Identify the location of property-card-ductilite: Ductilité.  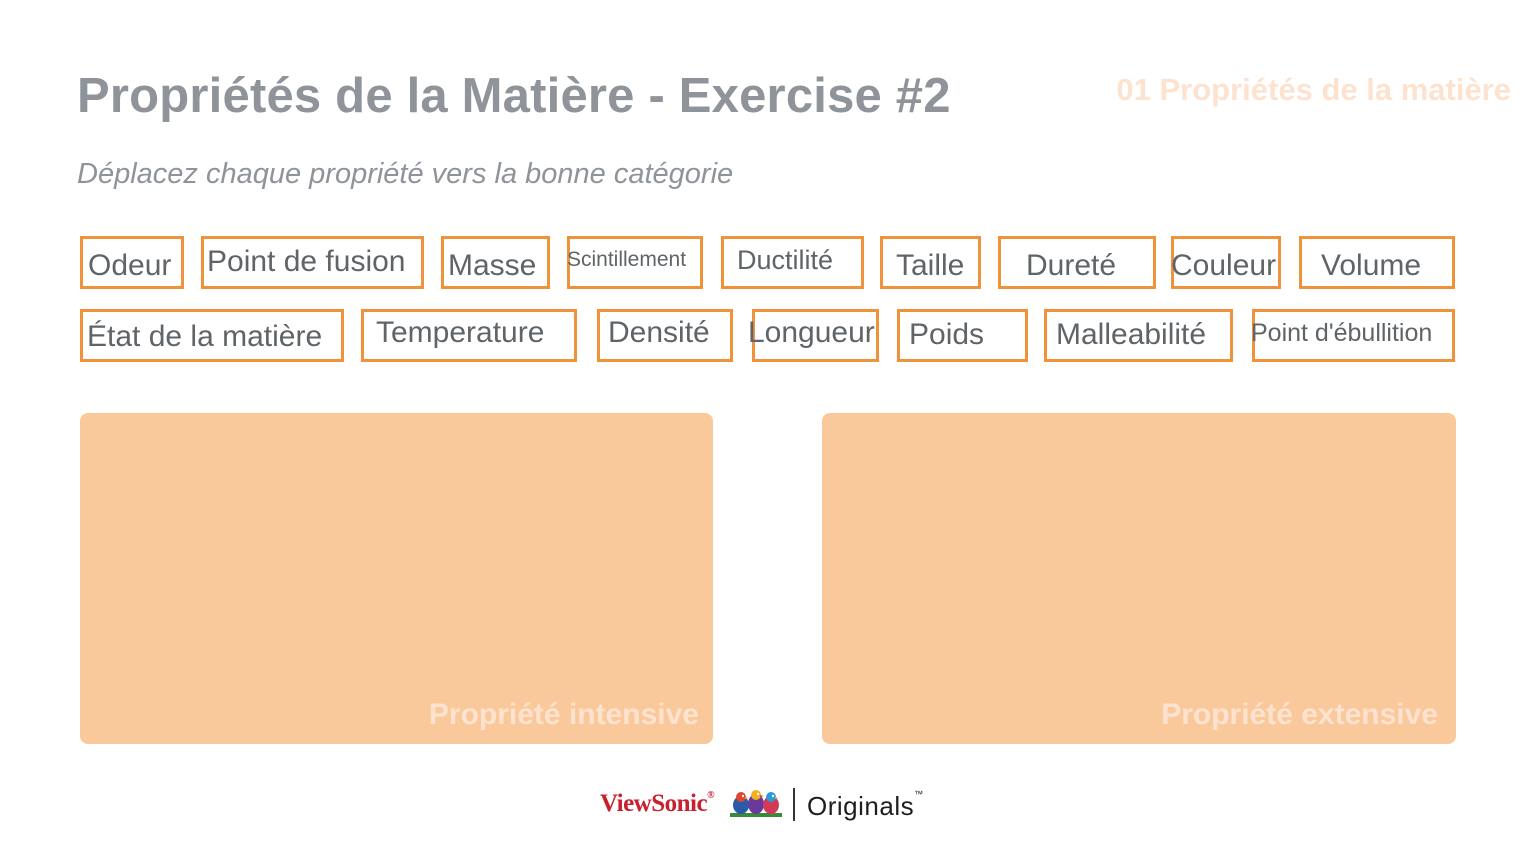
(792, 262).